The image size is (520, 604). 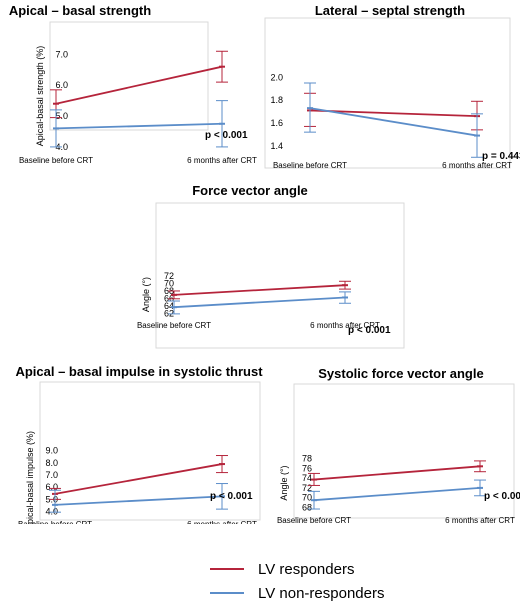 I want to click on y-tick-label: 64, so click(x=169, y=306).